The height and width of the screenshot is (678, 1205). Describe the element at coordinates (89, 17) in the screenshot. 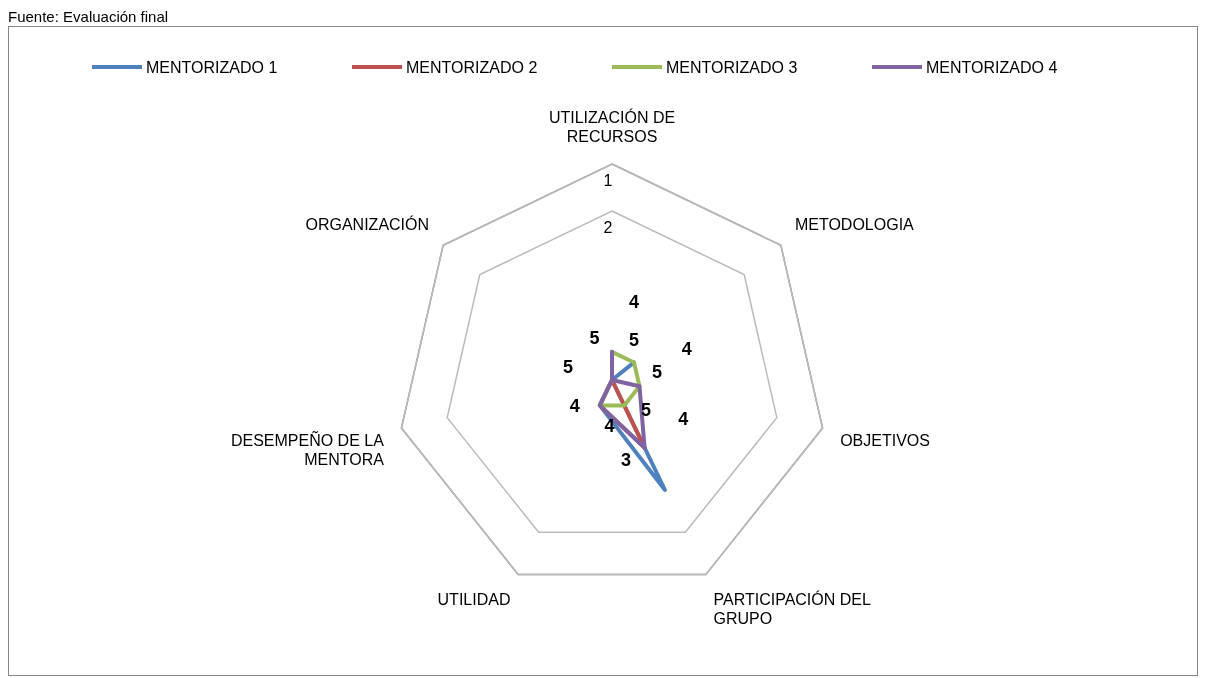

I see `source-note: Fuente: Evaluación final` at that location.